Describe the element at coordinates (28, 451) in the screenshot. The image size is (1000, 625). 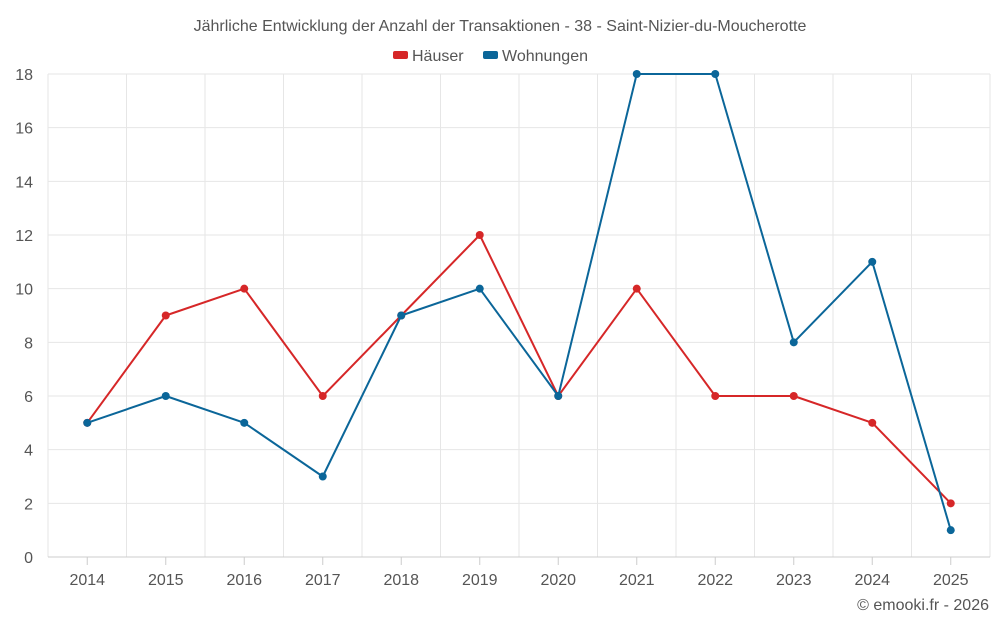
I see `y-tick-label: 4` at that location.